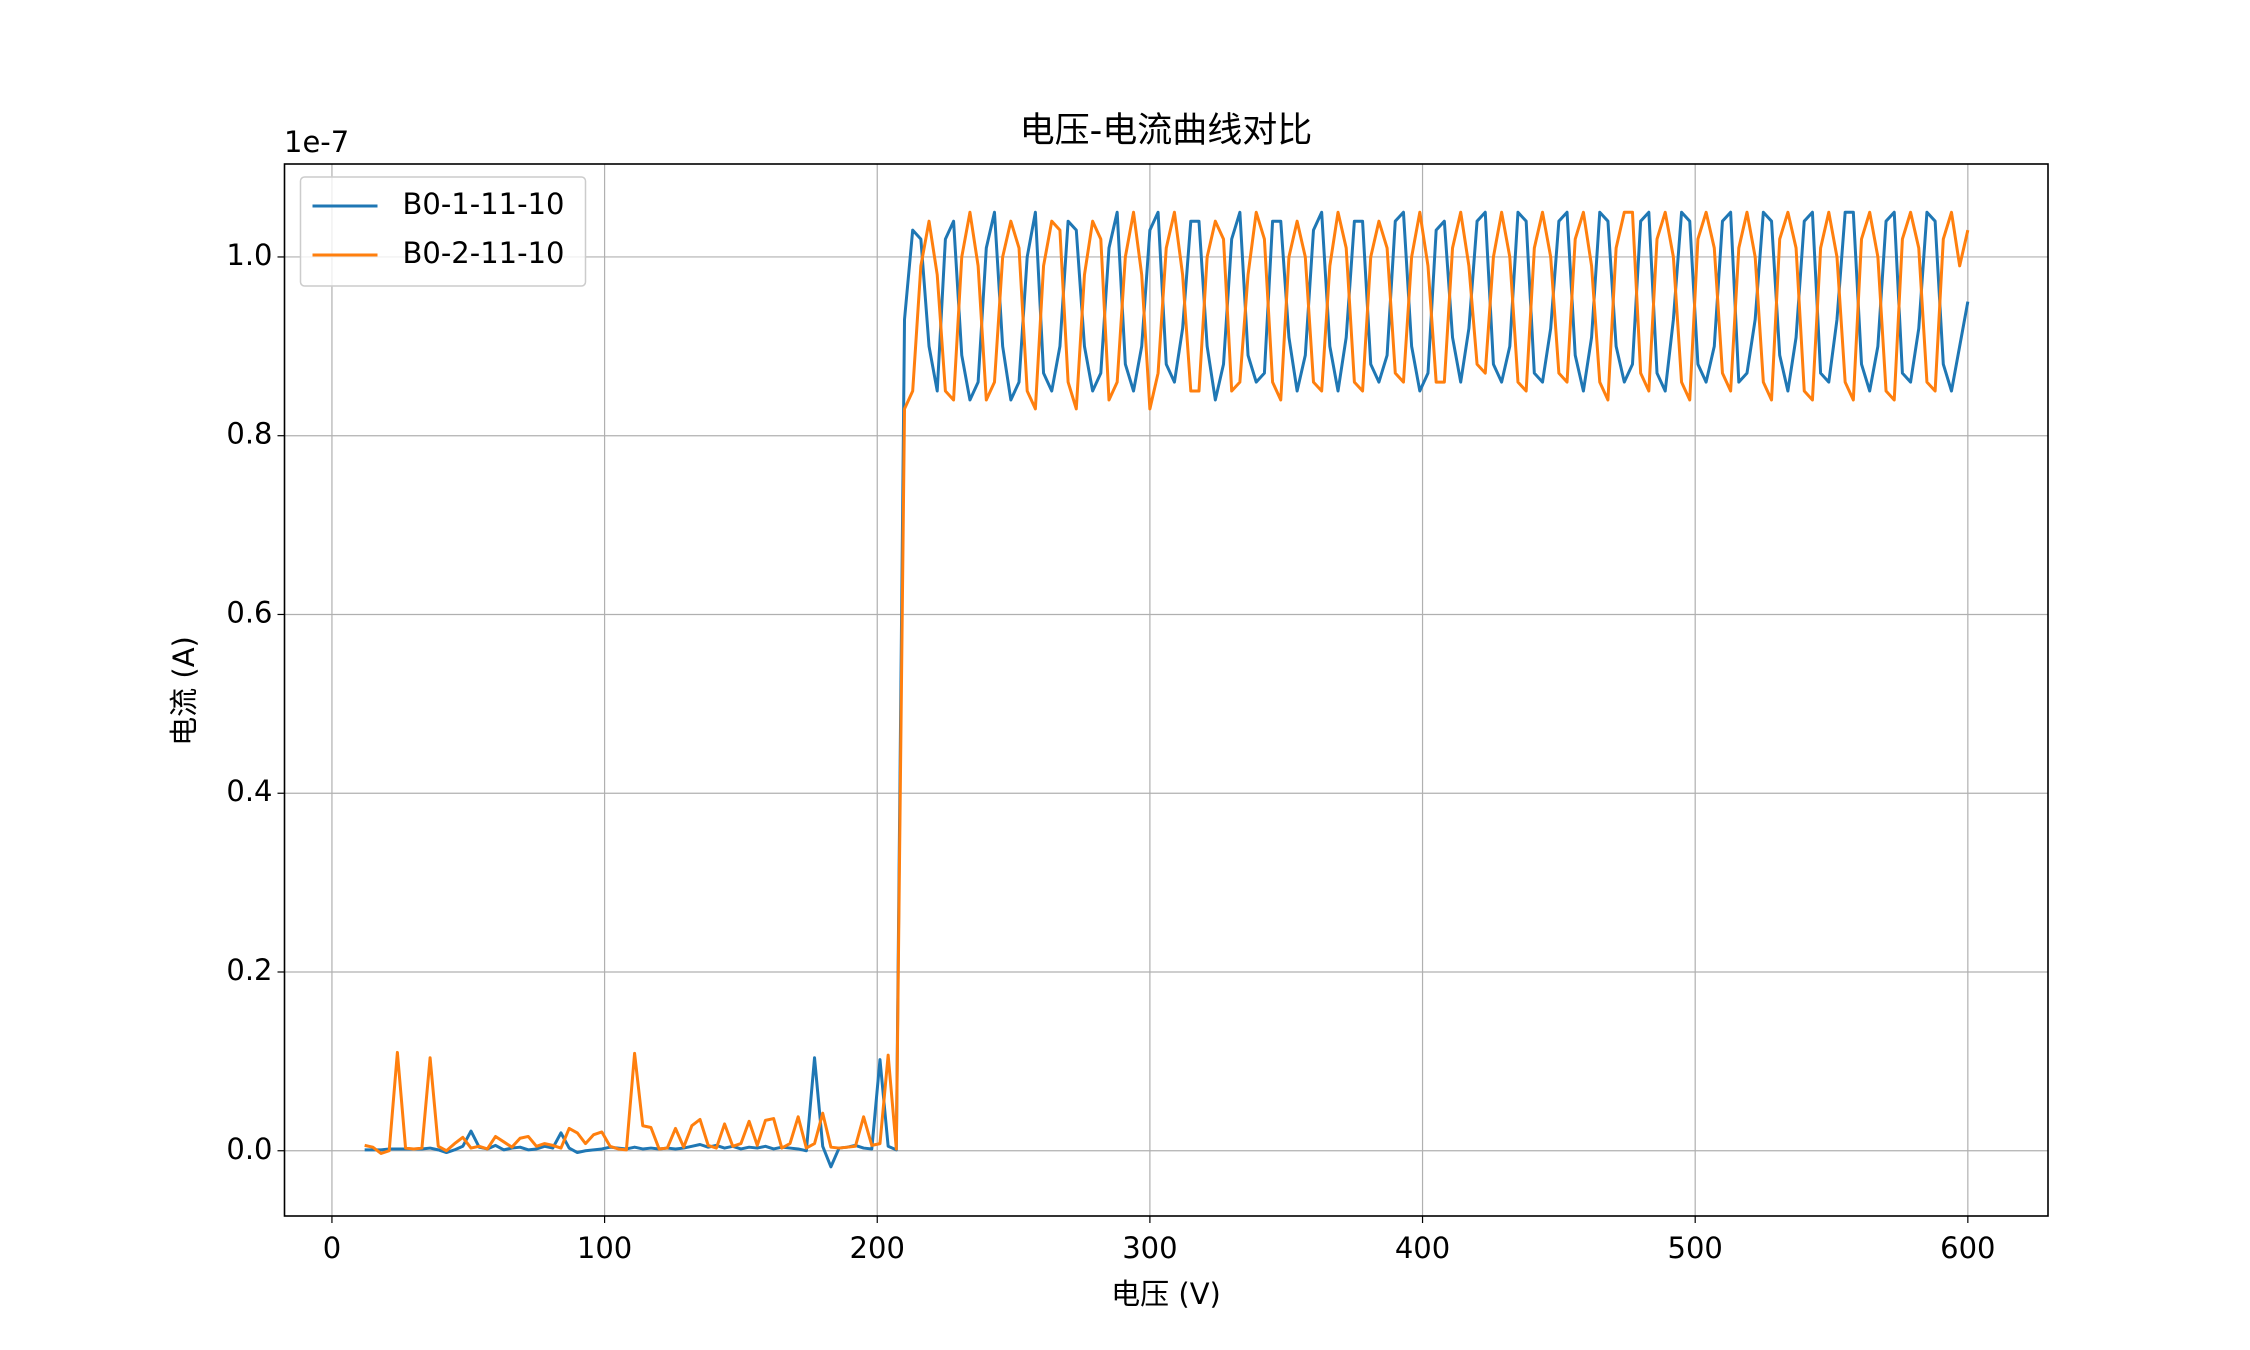  Describe the element at coordinates (249, 434) in the screenshot. I see `y-tick-label: 0.8` at that location.